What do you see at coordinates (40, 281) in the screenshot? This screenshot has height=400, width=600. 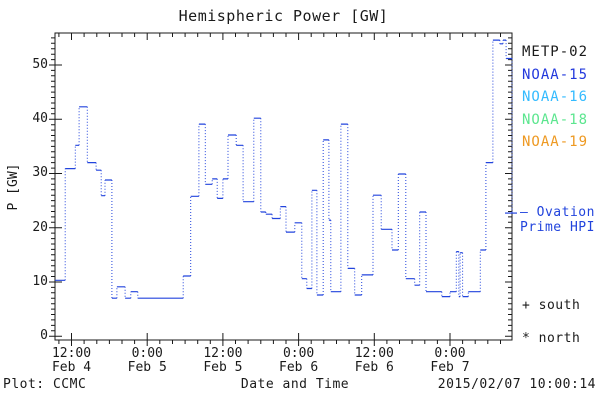 I see `y-tick-label-10: 10` at bounding box center [40, 281].